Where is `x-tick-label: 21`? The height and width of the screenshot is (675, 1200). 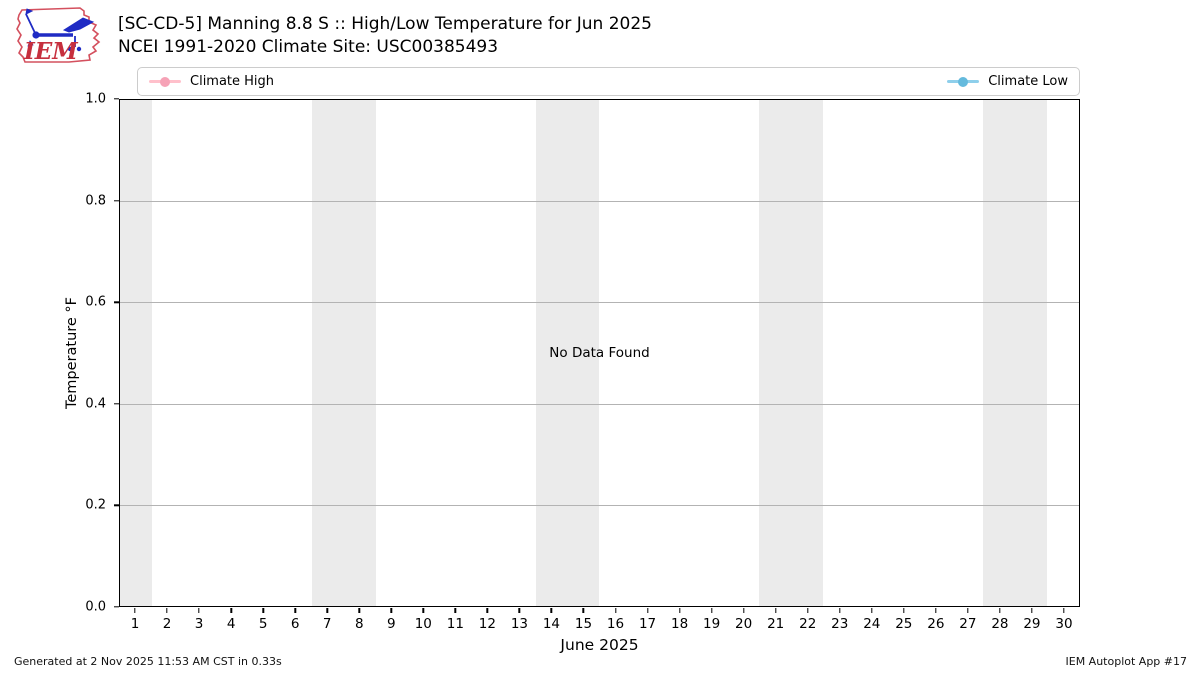 x-tick-label: 21 is located at coordinates (776, 624).